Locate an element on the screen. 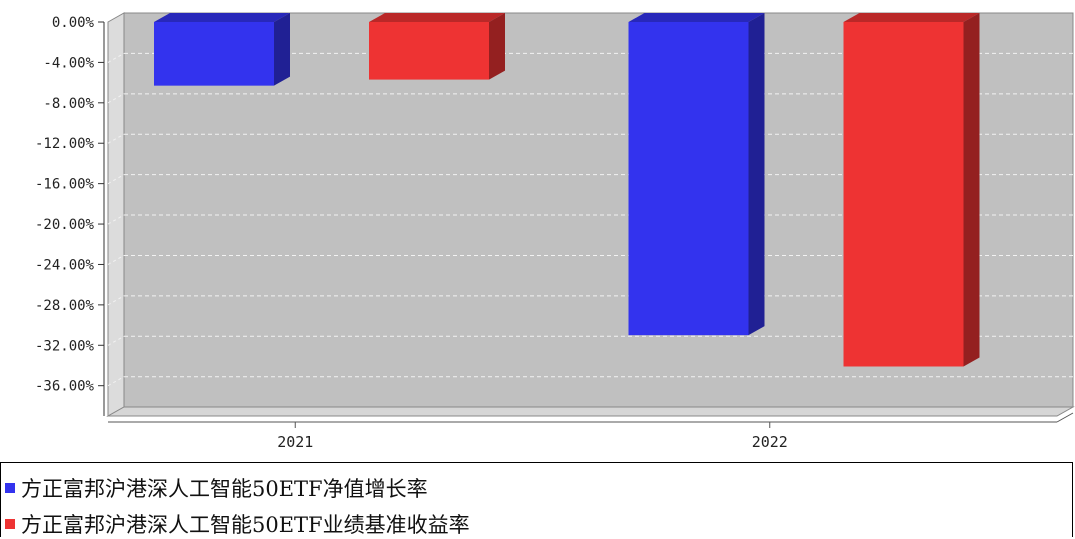 The image size is (1075, 539). x-tick-label: 2021 is located at coordinates (295, 442).